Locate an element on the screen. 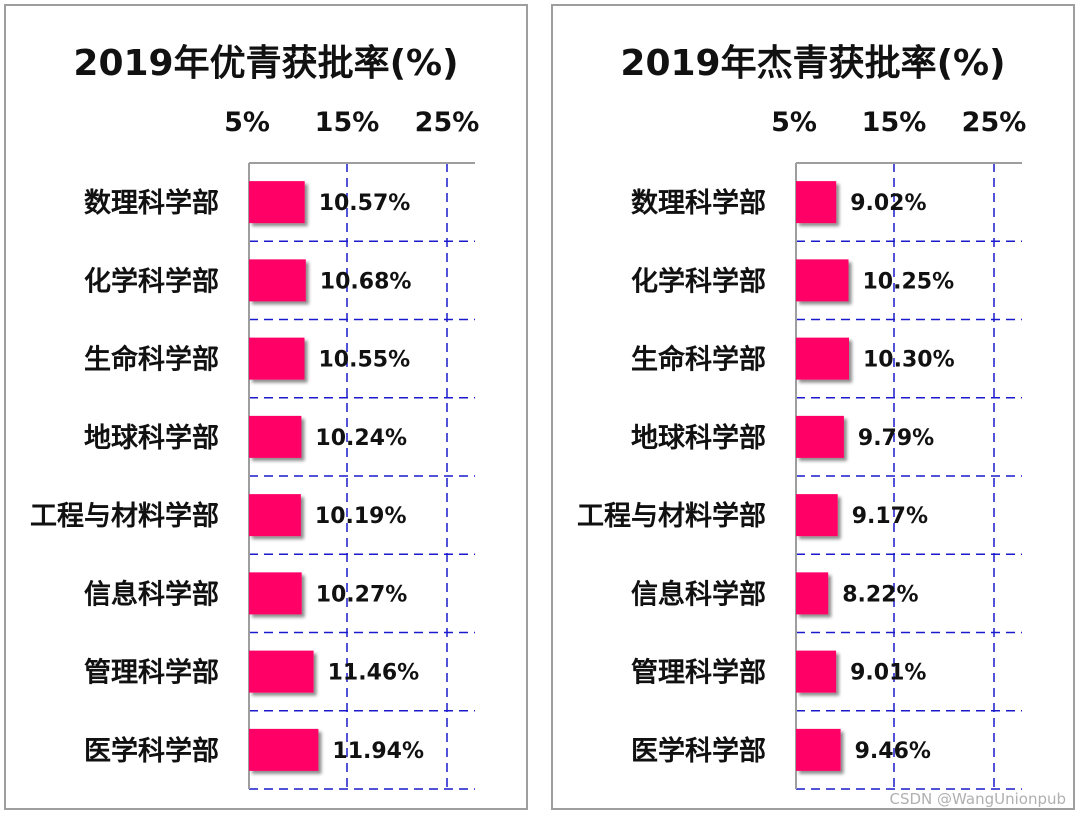 The image size is (1080, 816). data-label: 8.22% is located at coordinates (880, 594).